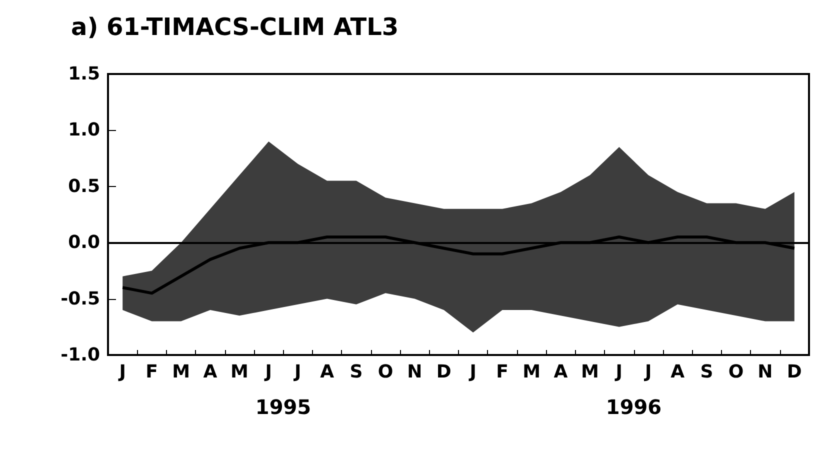 The image size is (829, 458). I want to click on y-tick-label: 1.0, so click(84, 130).